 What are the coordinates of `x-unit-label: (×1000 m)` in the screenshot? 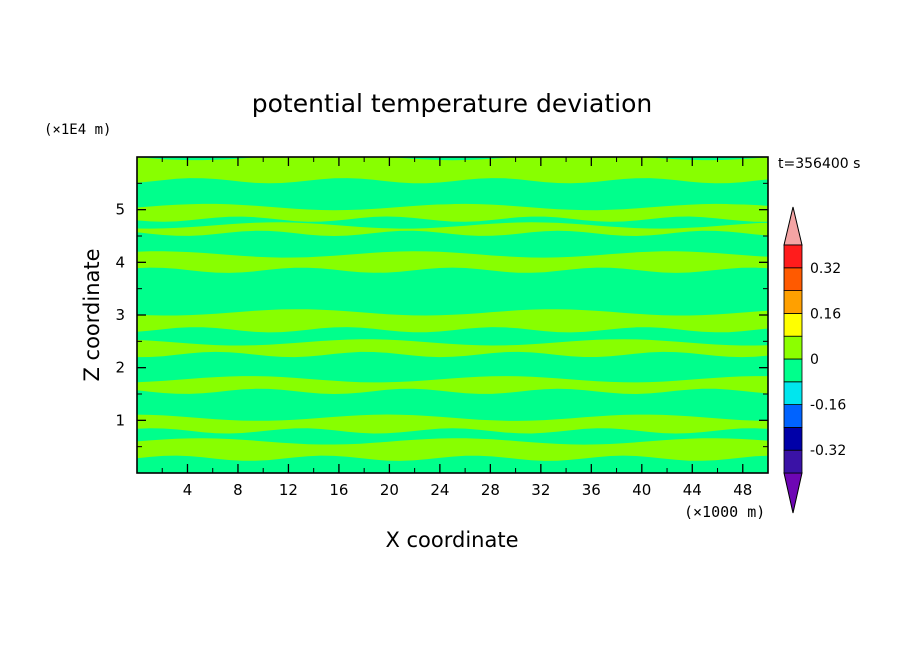 It's located at (724, 512).